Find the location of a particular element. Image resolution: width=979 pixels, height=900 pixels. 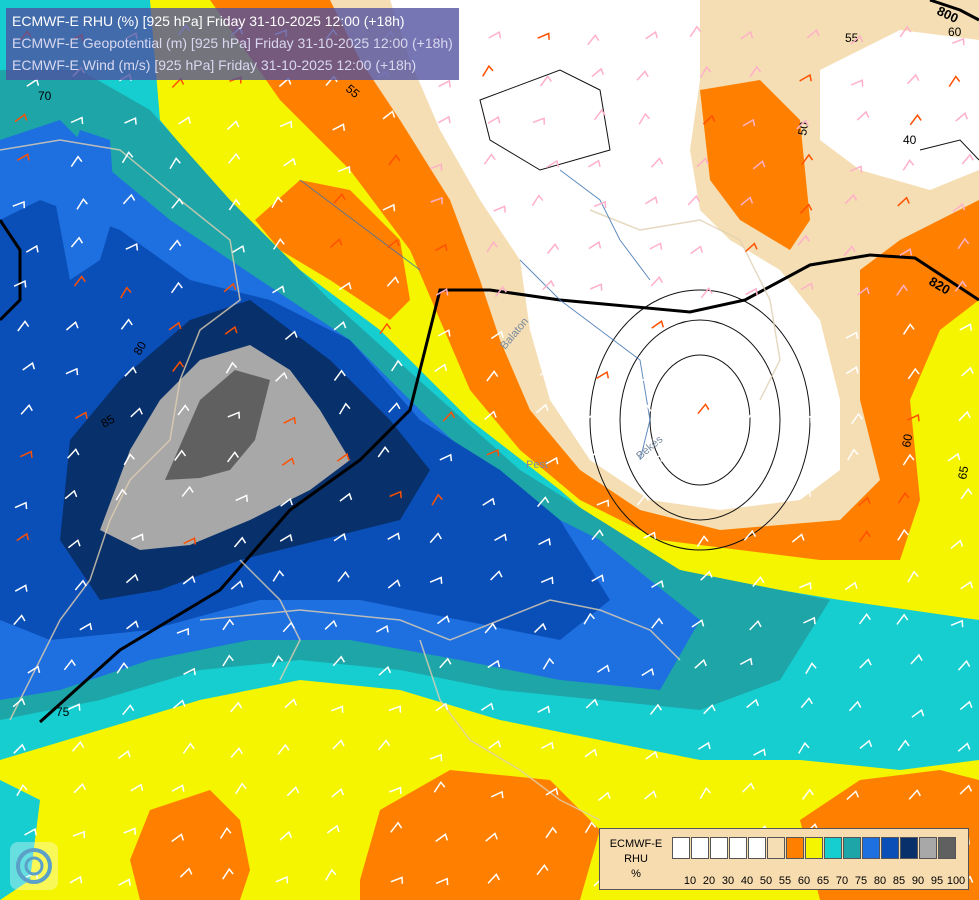

legend-label-50: 50 is located at coordinates (766, 881).